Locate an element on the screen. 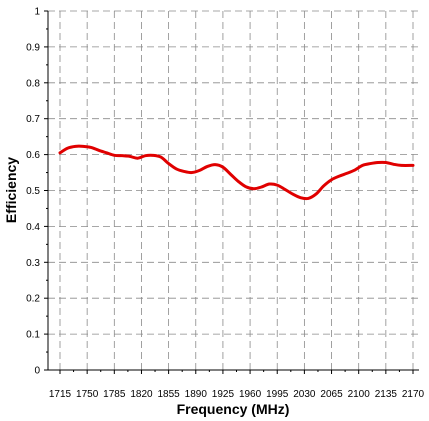  x-tick-label: 2100 is located at coordinates (359, 394).